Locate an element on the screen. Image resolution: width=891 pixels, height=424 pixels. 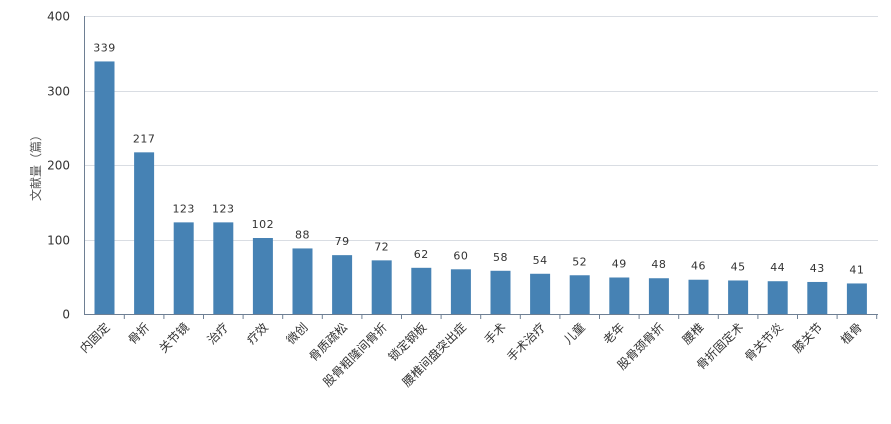
y-tick-label: 100 is located at coordinates (58, 241).